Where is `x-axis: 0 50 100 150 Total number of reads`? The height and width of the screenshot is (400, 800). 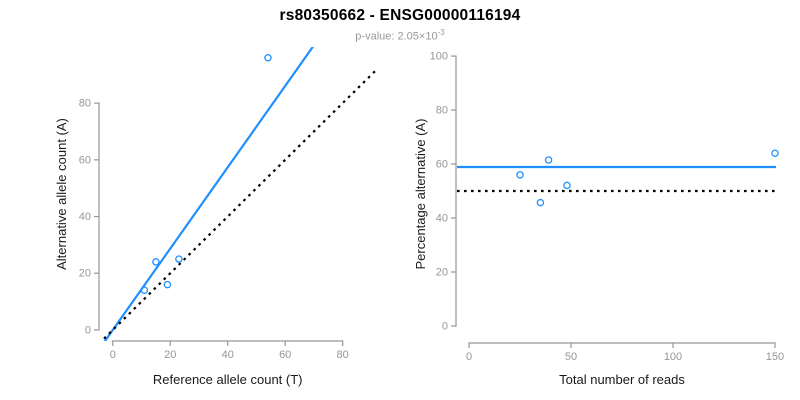
x-axis: 0 50 100 150 Total number of reads is located at coordinates (625, 364).